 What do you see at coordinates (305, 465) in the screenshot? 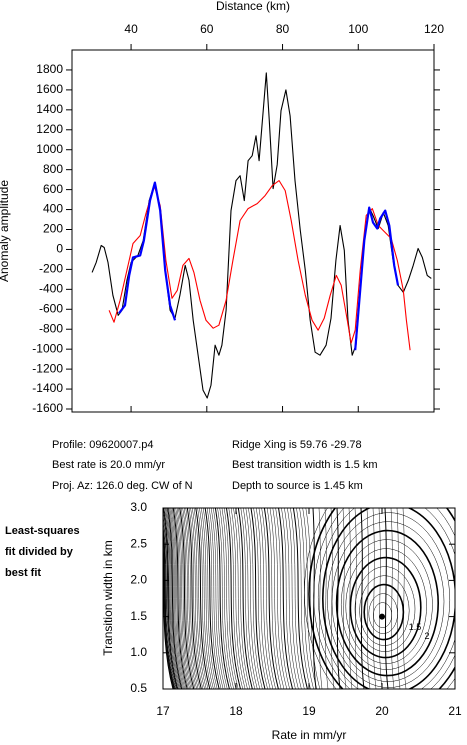
I see `info-text: Best transition width is 1.5 km` at bounding box center [305, 465].